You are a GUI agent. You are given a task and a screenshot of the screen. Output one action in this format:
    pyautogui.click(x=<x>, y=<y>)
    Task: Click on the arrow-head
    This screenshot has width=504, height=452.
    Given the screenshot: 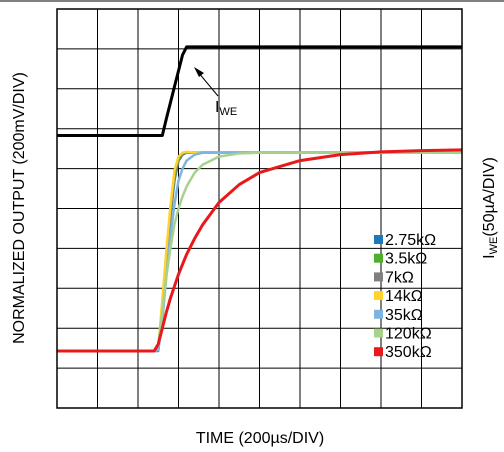 What is the action you would take?
    pyautogui.click(x=199, y=72)
    